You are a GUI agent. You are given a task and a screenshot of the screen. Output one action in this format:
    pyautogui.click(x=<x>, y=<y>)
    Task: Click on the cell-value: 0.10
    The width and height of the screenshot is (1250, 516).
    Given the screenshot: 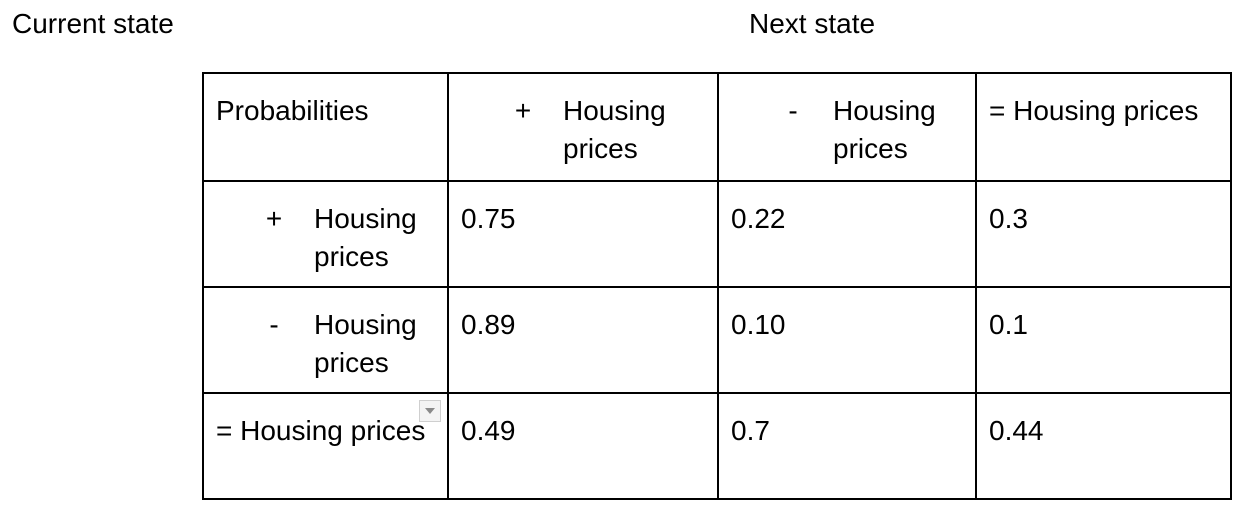 What is the action you would take?
    pyautogui.click(x=758, y=324)
    